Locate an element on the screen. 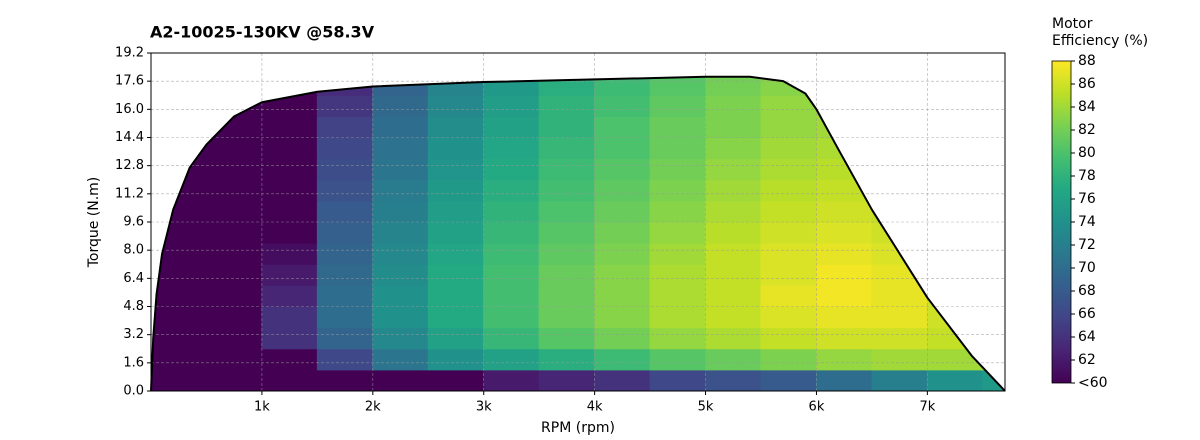  colorbar-tick-label: 84 is located at coordinates (1087, 107).